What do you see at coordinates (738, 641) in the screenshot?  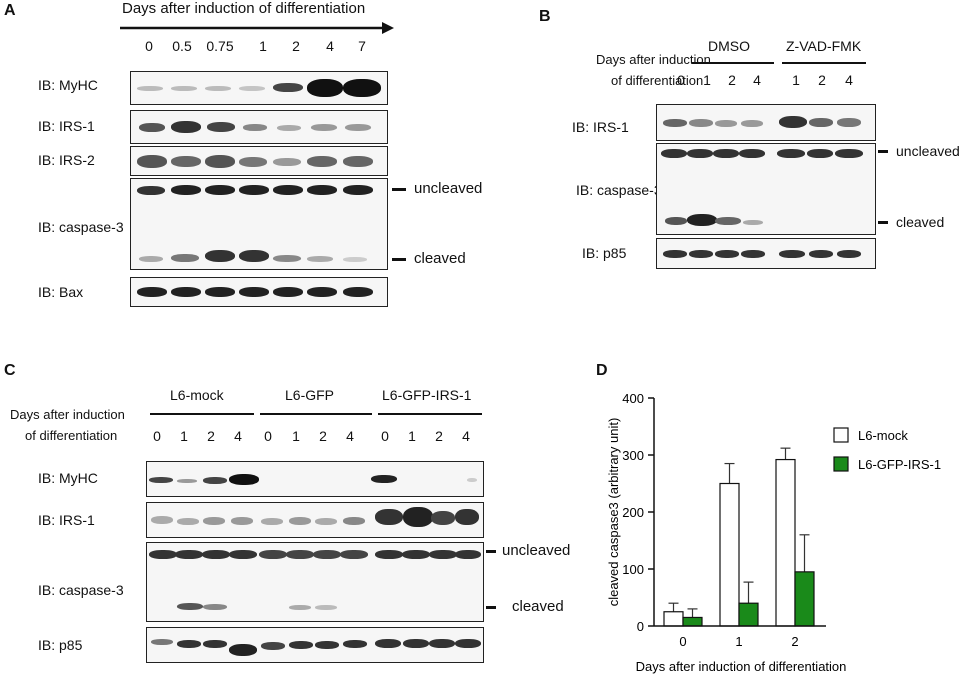 I see `x-tick-label-1: 1` at bounding box center [738, 641].